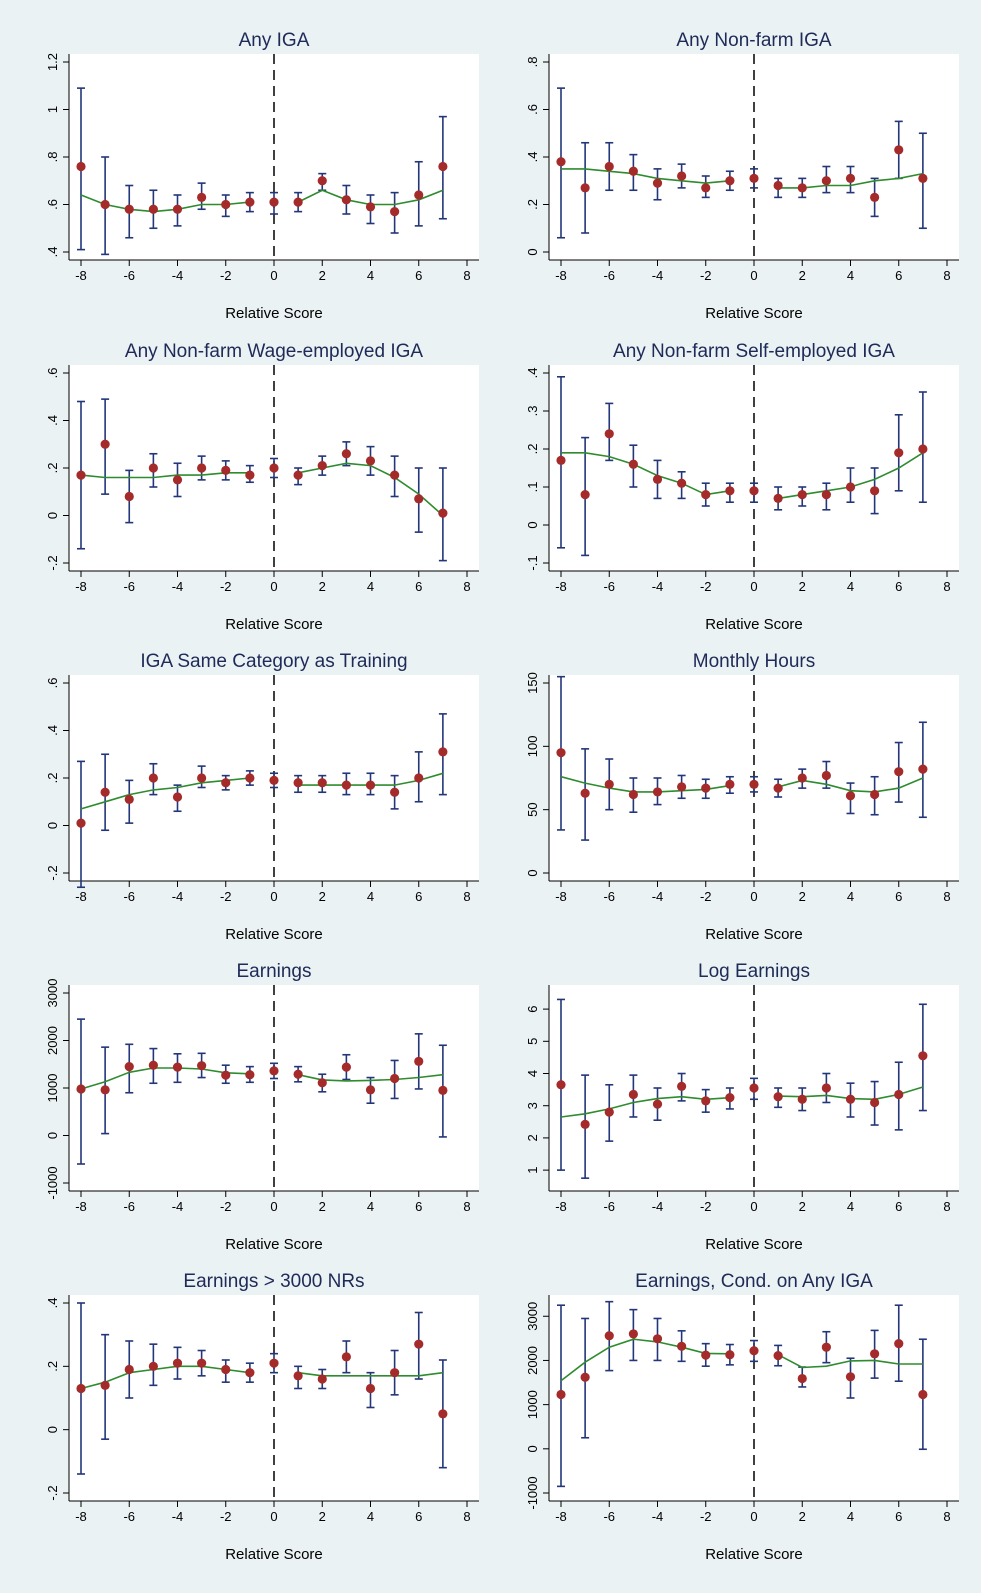 The width and height of the screenshot is (981, 1593). I want to click on panel-title: Monthly Hours, so click(754, 661).